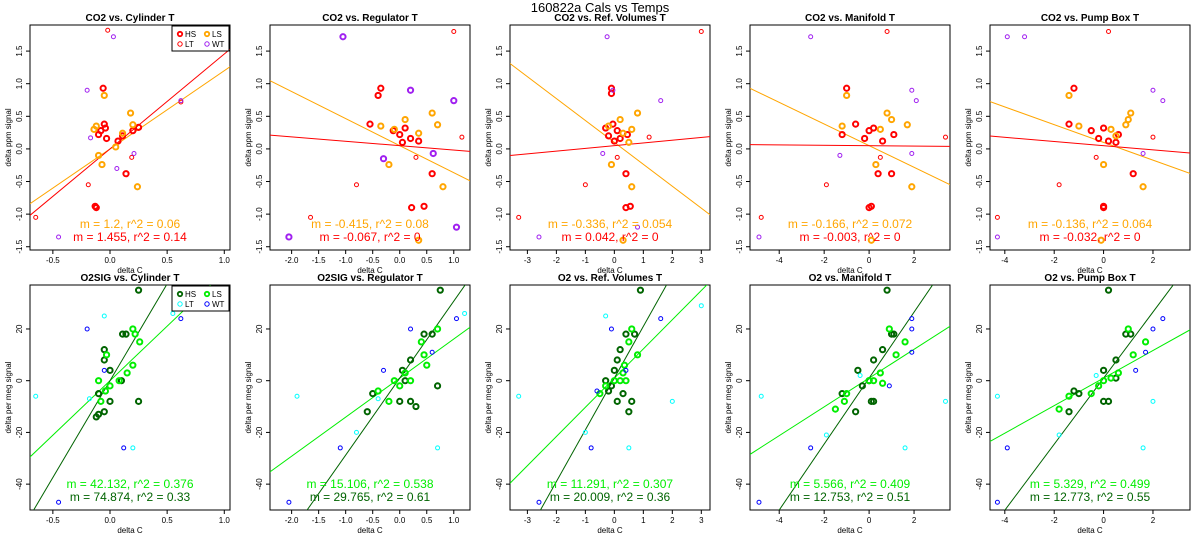 This screenshot has width=1200, height=550. I want to click on legend-label: LS, so click(217, 34).